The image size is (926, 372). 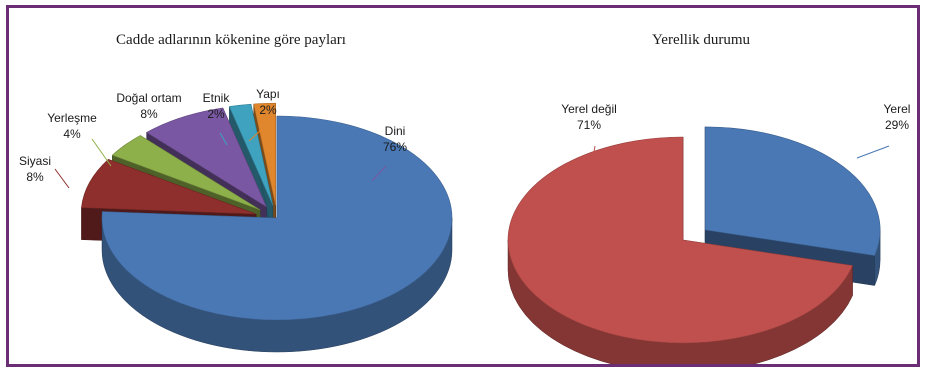 What do you see at coordinates (792, 191) in the screenshot?
I see `pie-2-slice-yerel` at bounding box center [792, 191].